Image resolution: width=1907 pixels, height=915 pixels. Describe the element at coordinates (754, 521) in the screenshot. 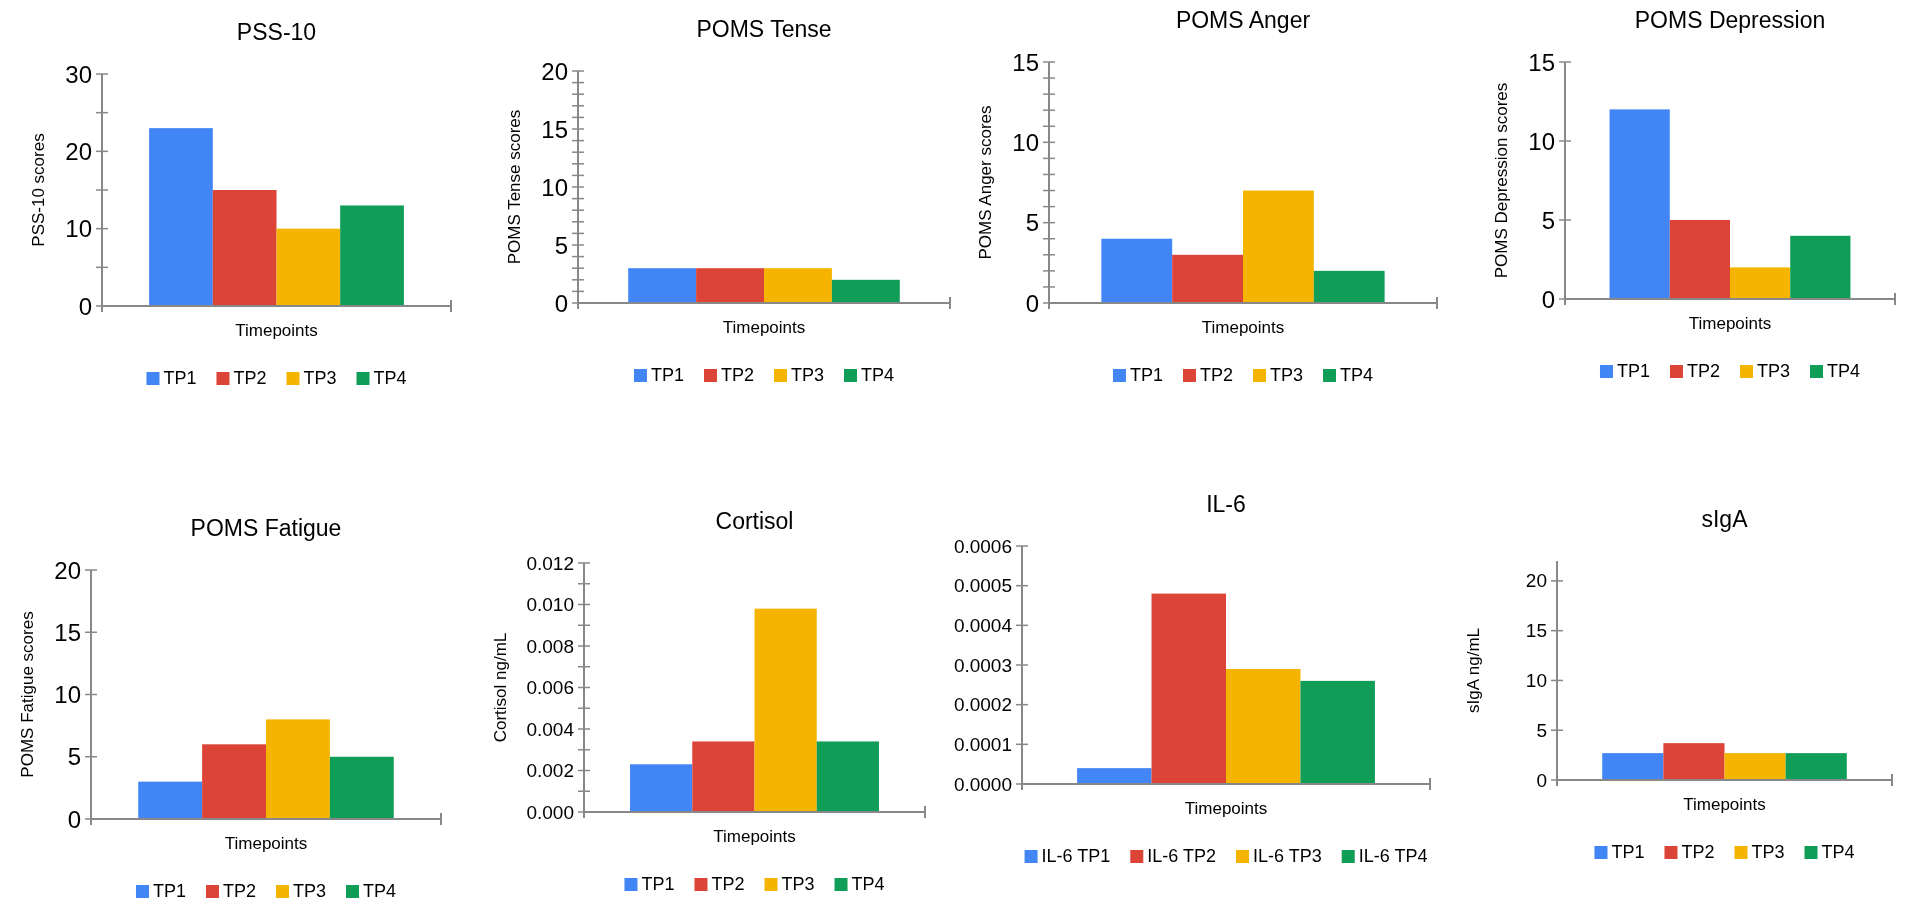

I see `chart-title: Cortisol` at that location.